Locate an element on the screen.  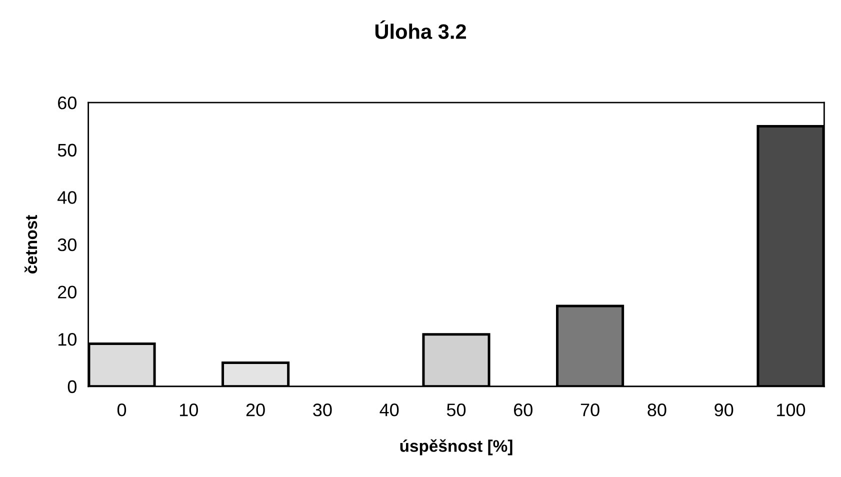
x-axis-title: úspěšnost [%] is located at coordinates (456, 447).